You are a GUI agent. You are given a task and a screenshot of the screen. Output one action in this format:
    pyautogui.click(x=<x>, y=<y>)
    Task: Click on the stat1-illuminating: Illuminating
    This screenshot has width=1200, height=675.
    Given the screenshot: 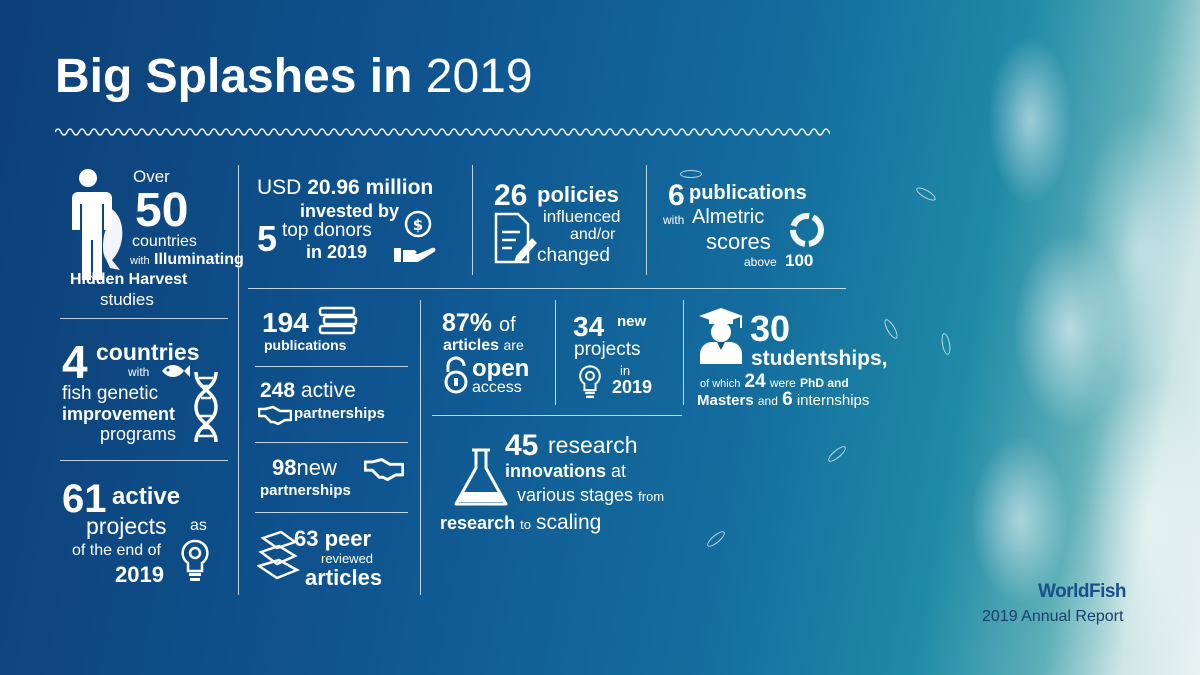 What is the action you would take?
    pyautogui.click(x=199, y=259)
    